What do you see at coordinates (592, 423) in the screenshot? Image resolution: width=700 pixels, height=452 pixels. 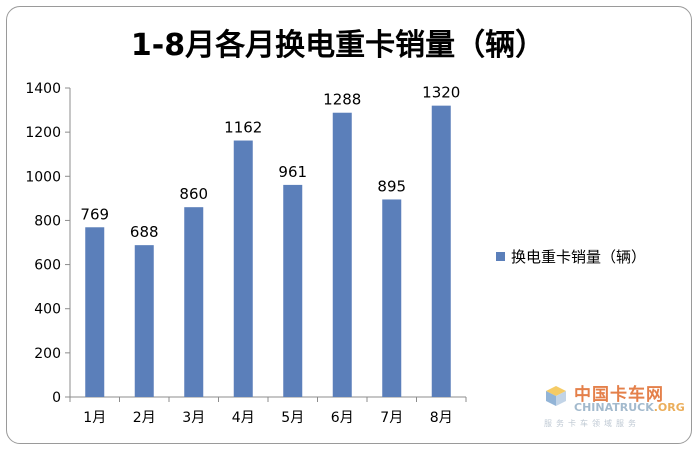 I see `watermark-tagline: 服务卡车领域服务` at bounding box center [592, 423].